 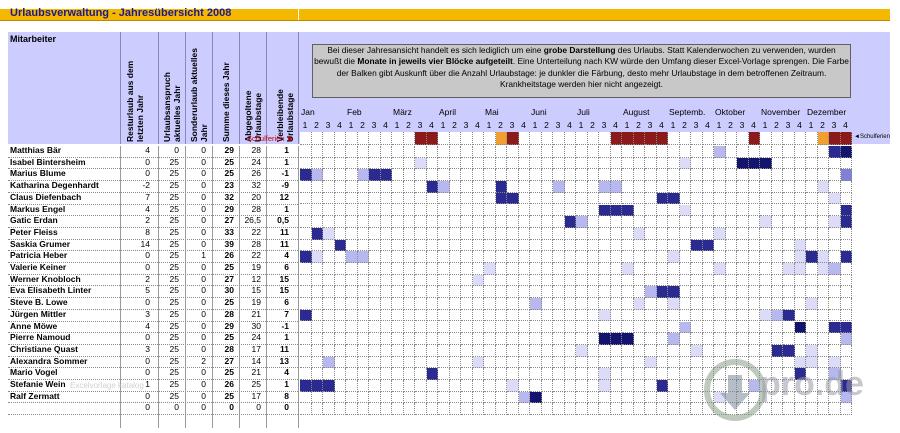 What do you see at coordinates (153, 362) in the screenshot?
I see `employee-row: Alexandra Sommer 0 25 2 27 14 13` at bounding box center [153, 362].